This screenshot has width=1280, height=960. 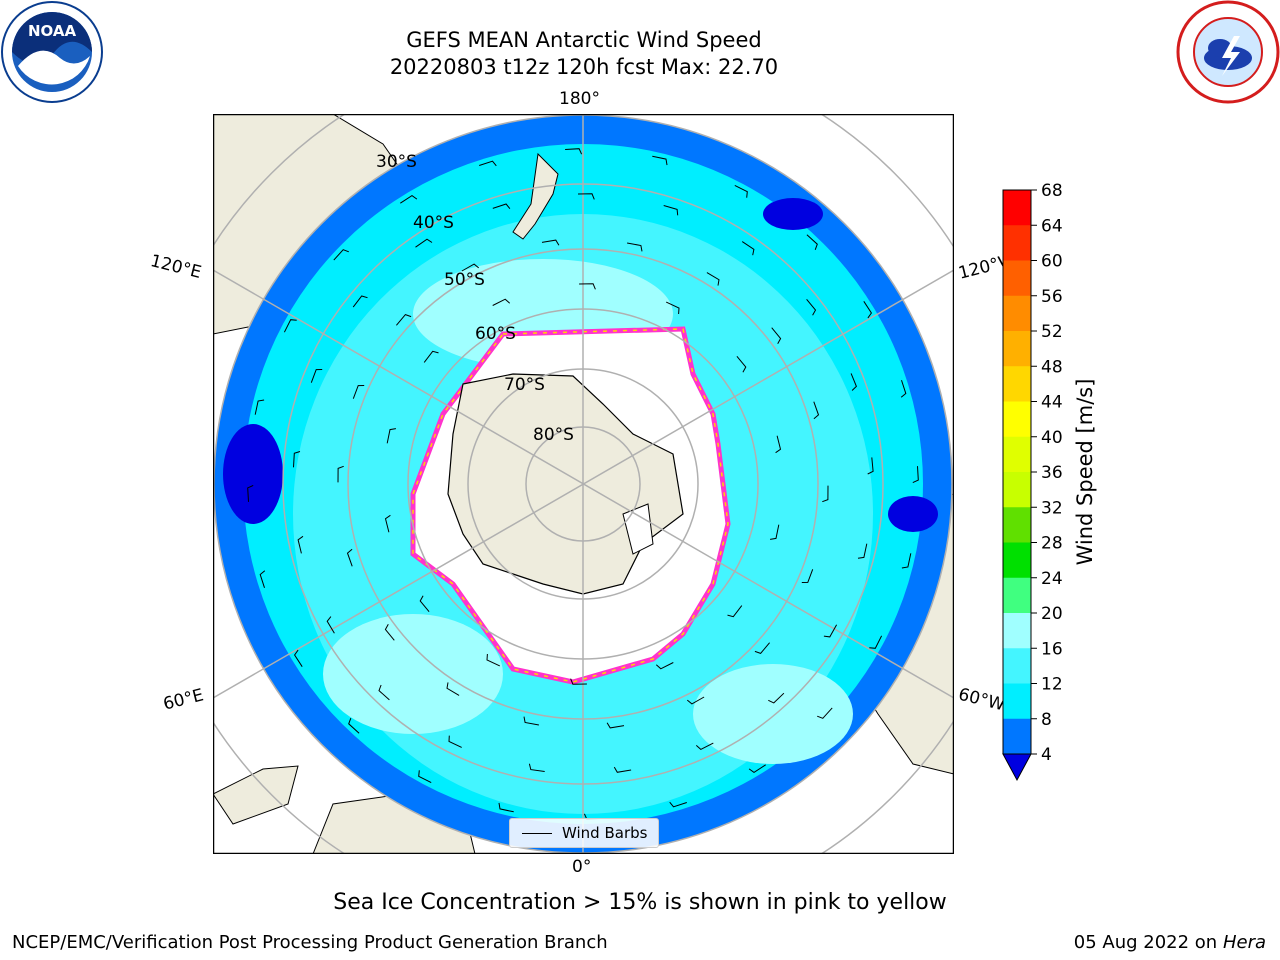 I want to click on lat-label-80s: 80°S, so click(x=553, y=435).